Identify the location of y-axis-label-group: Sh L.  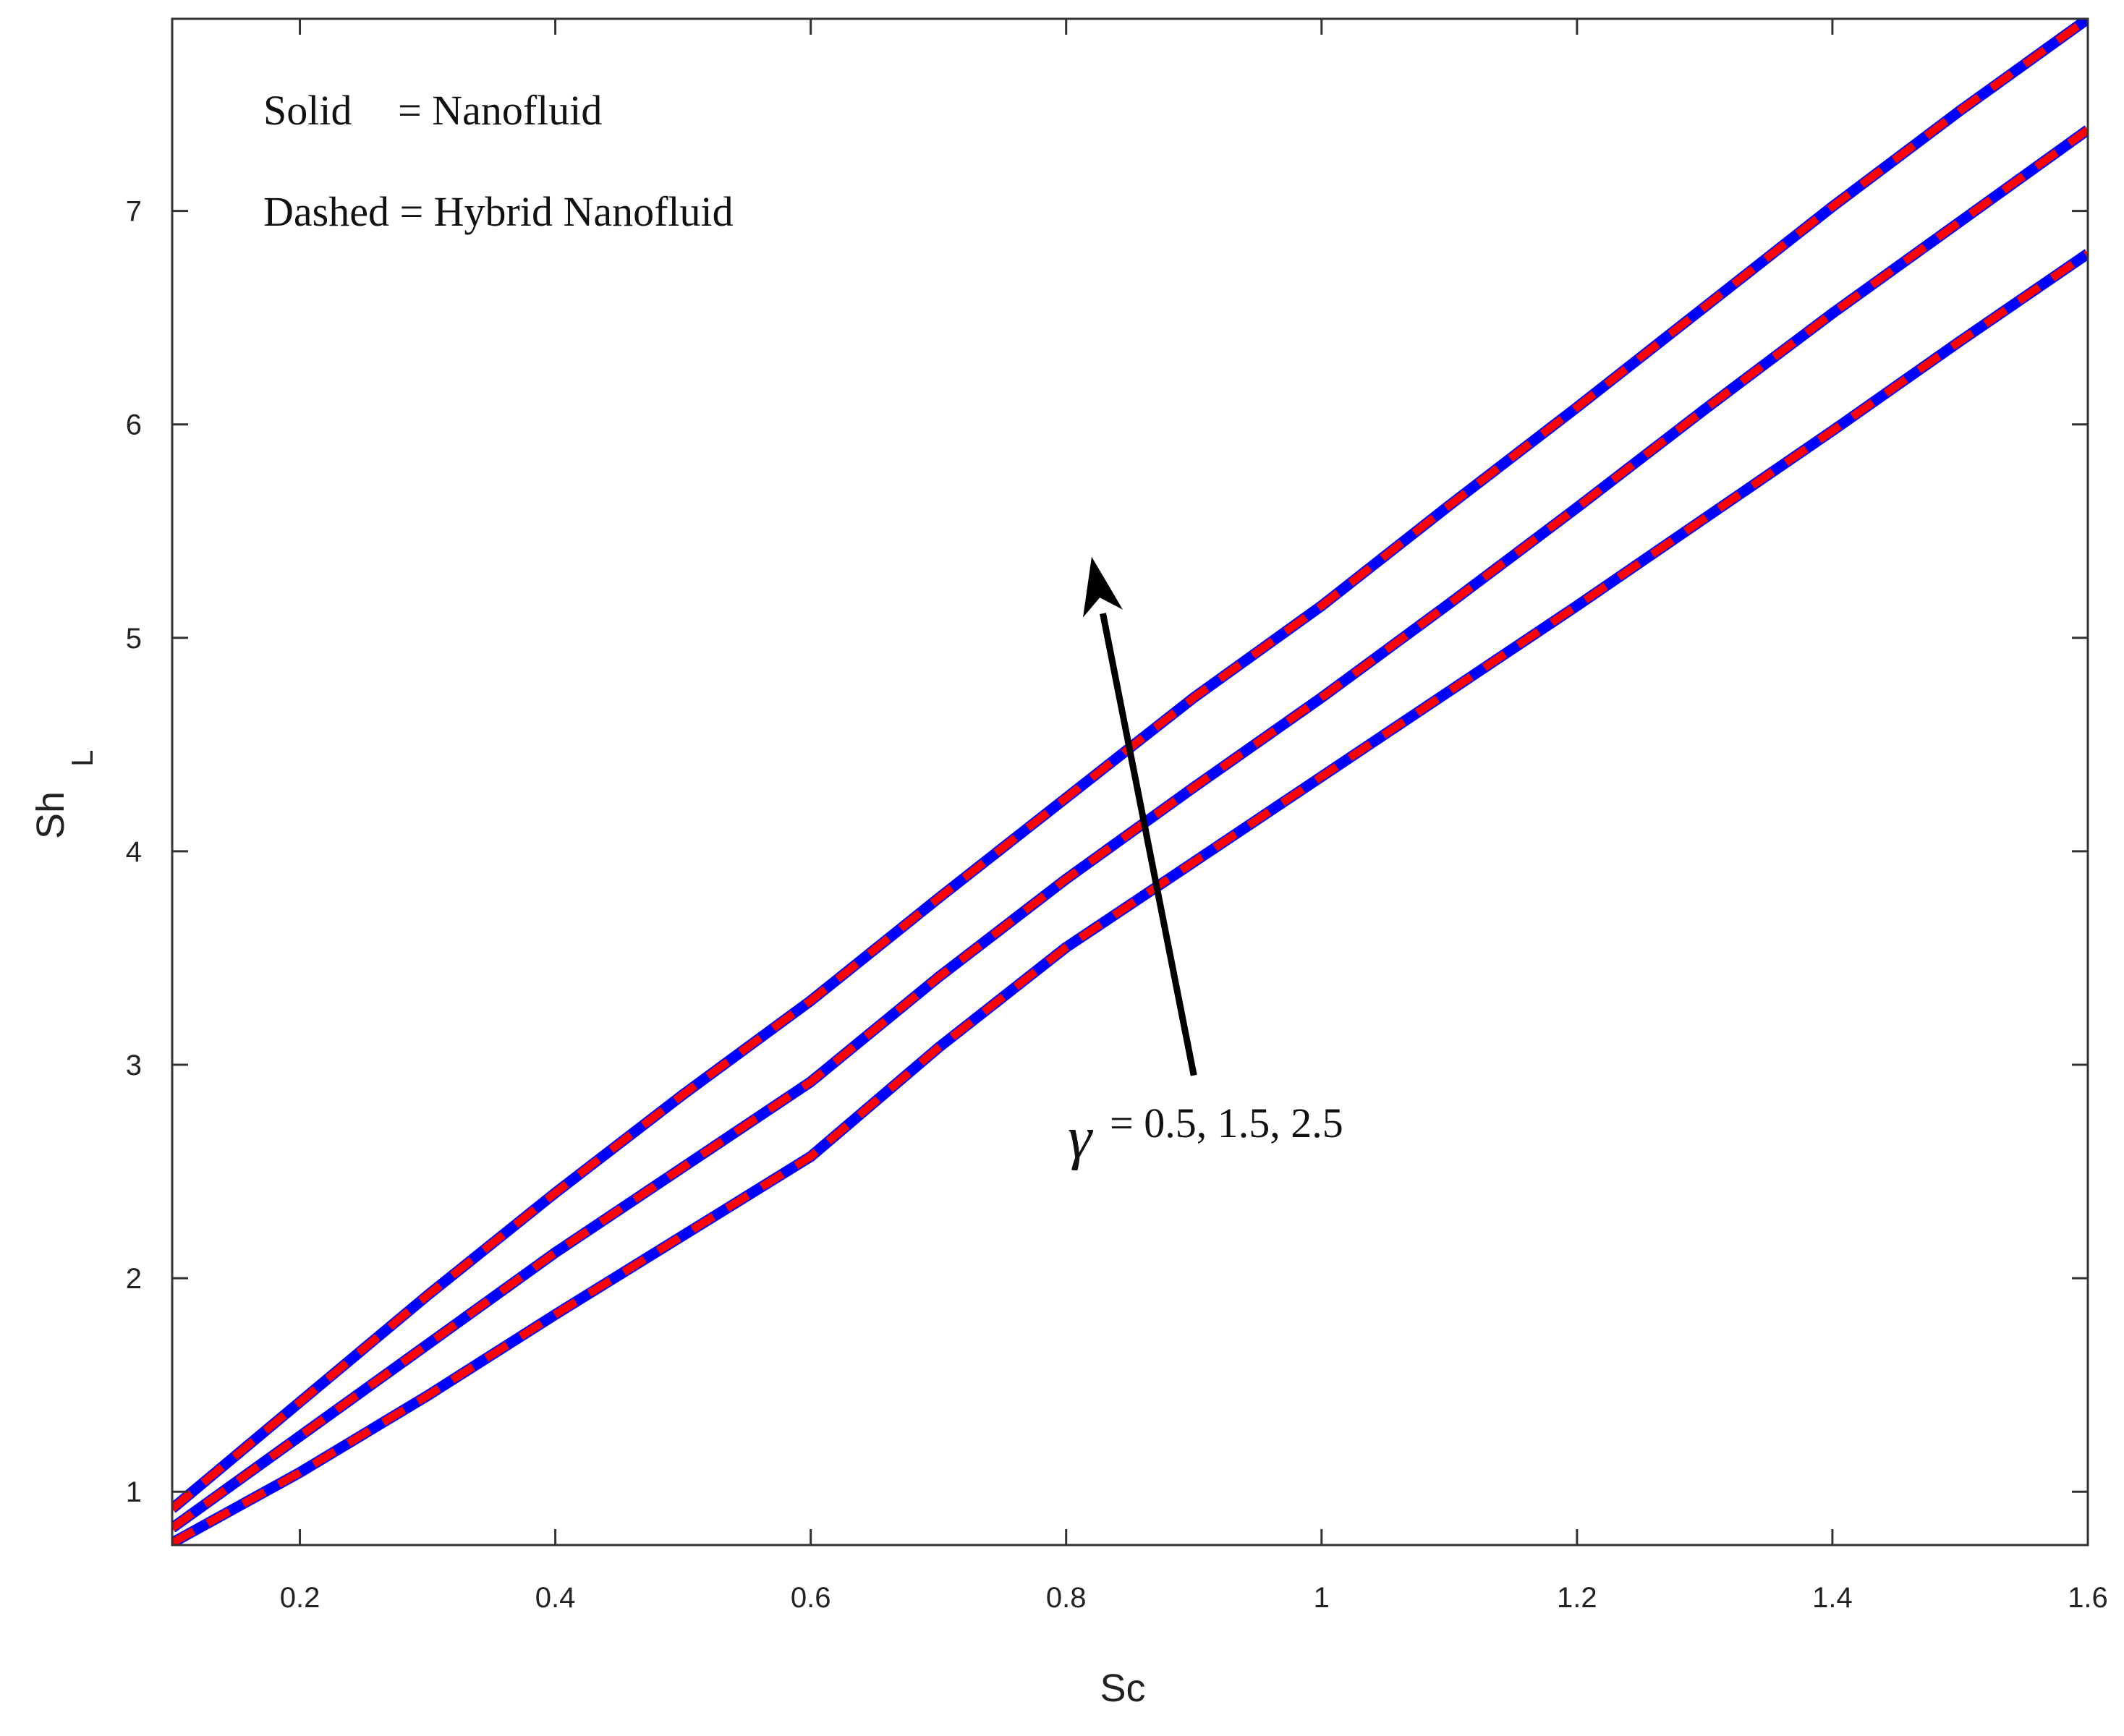
(64, 795).